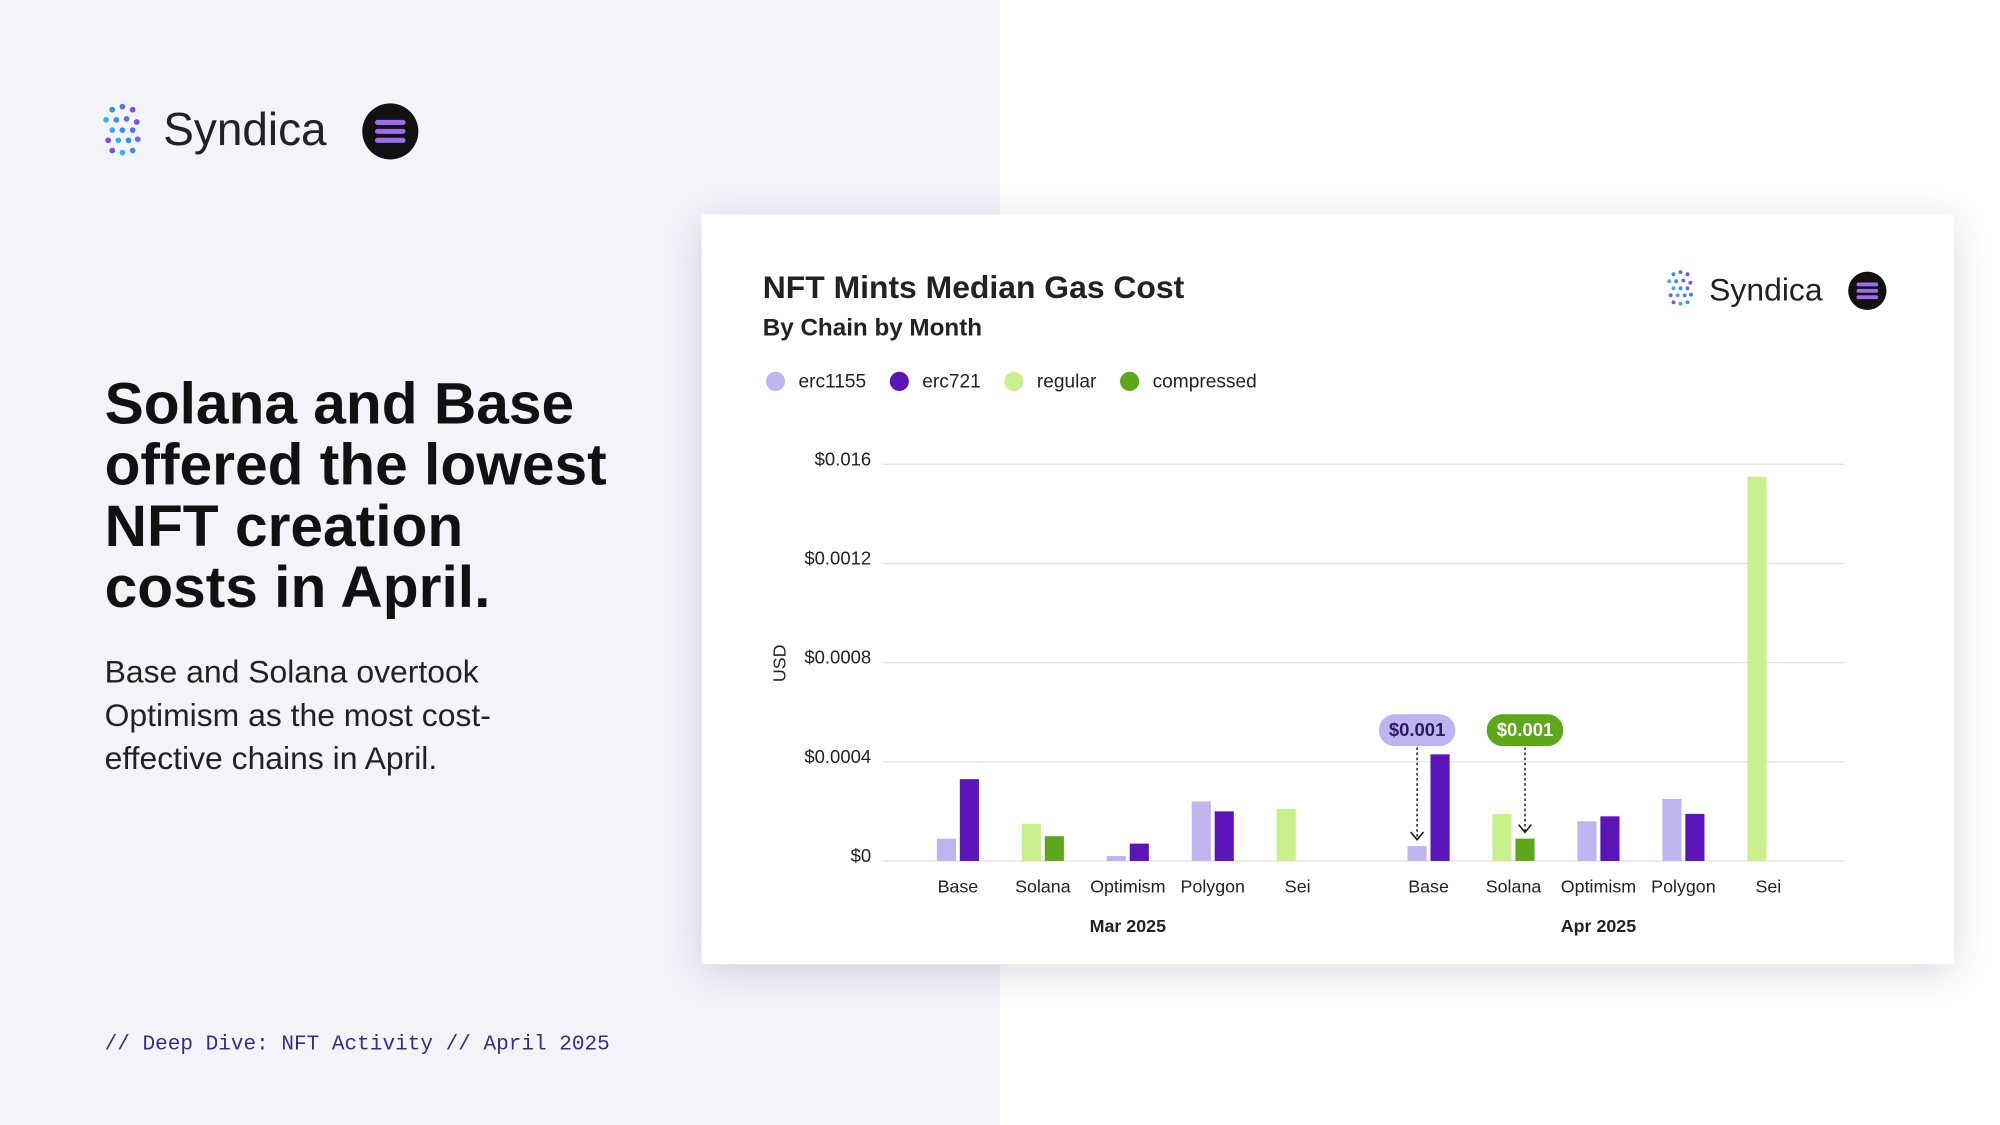  I want to click on y-tick-label: $0.016, so click(843, 458).